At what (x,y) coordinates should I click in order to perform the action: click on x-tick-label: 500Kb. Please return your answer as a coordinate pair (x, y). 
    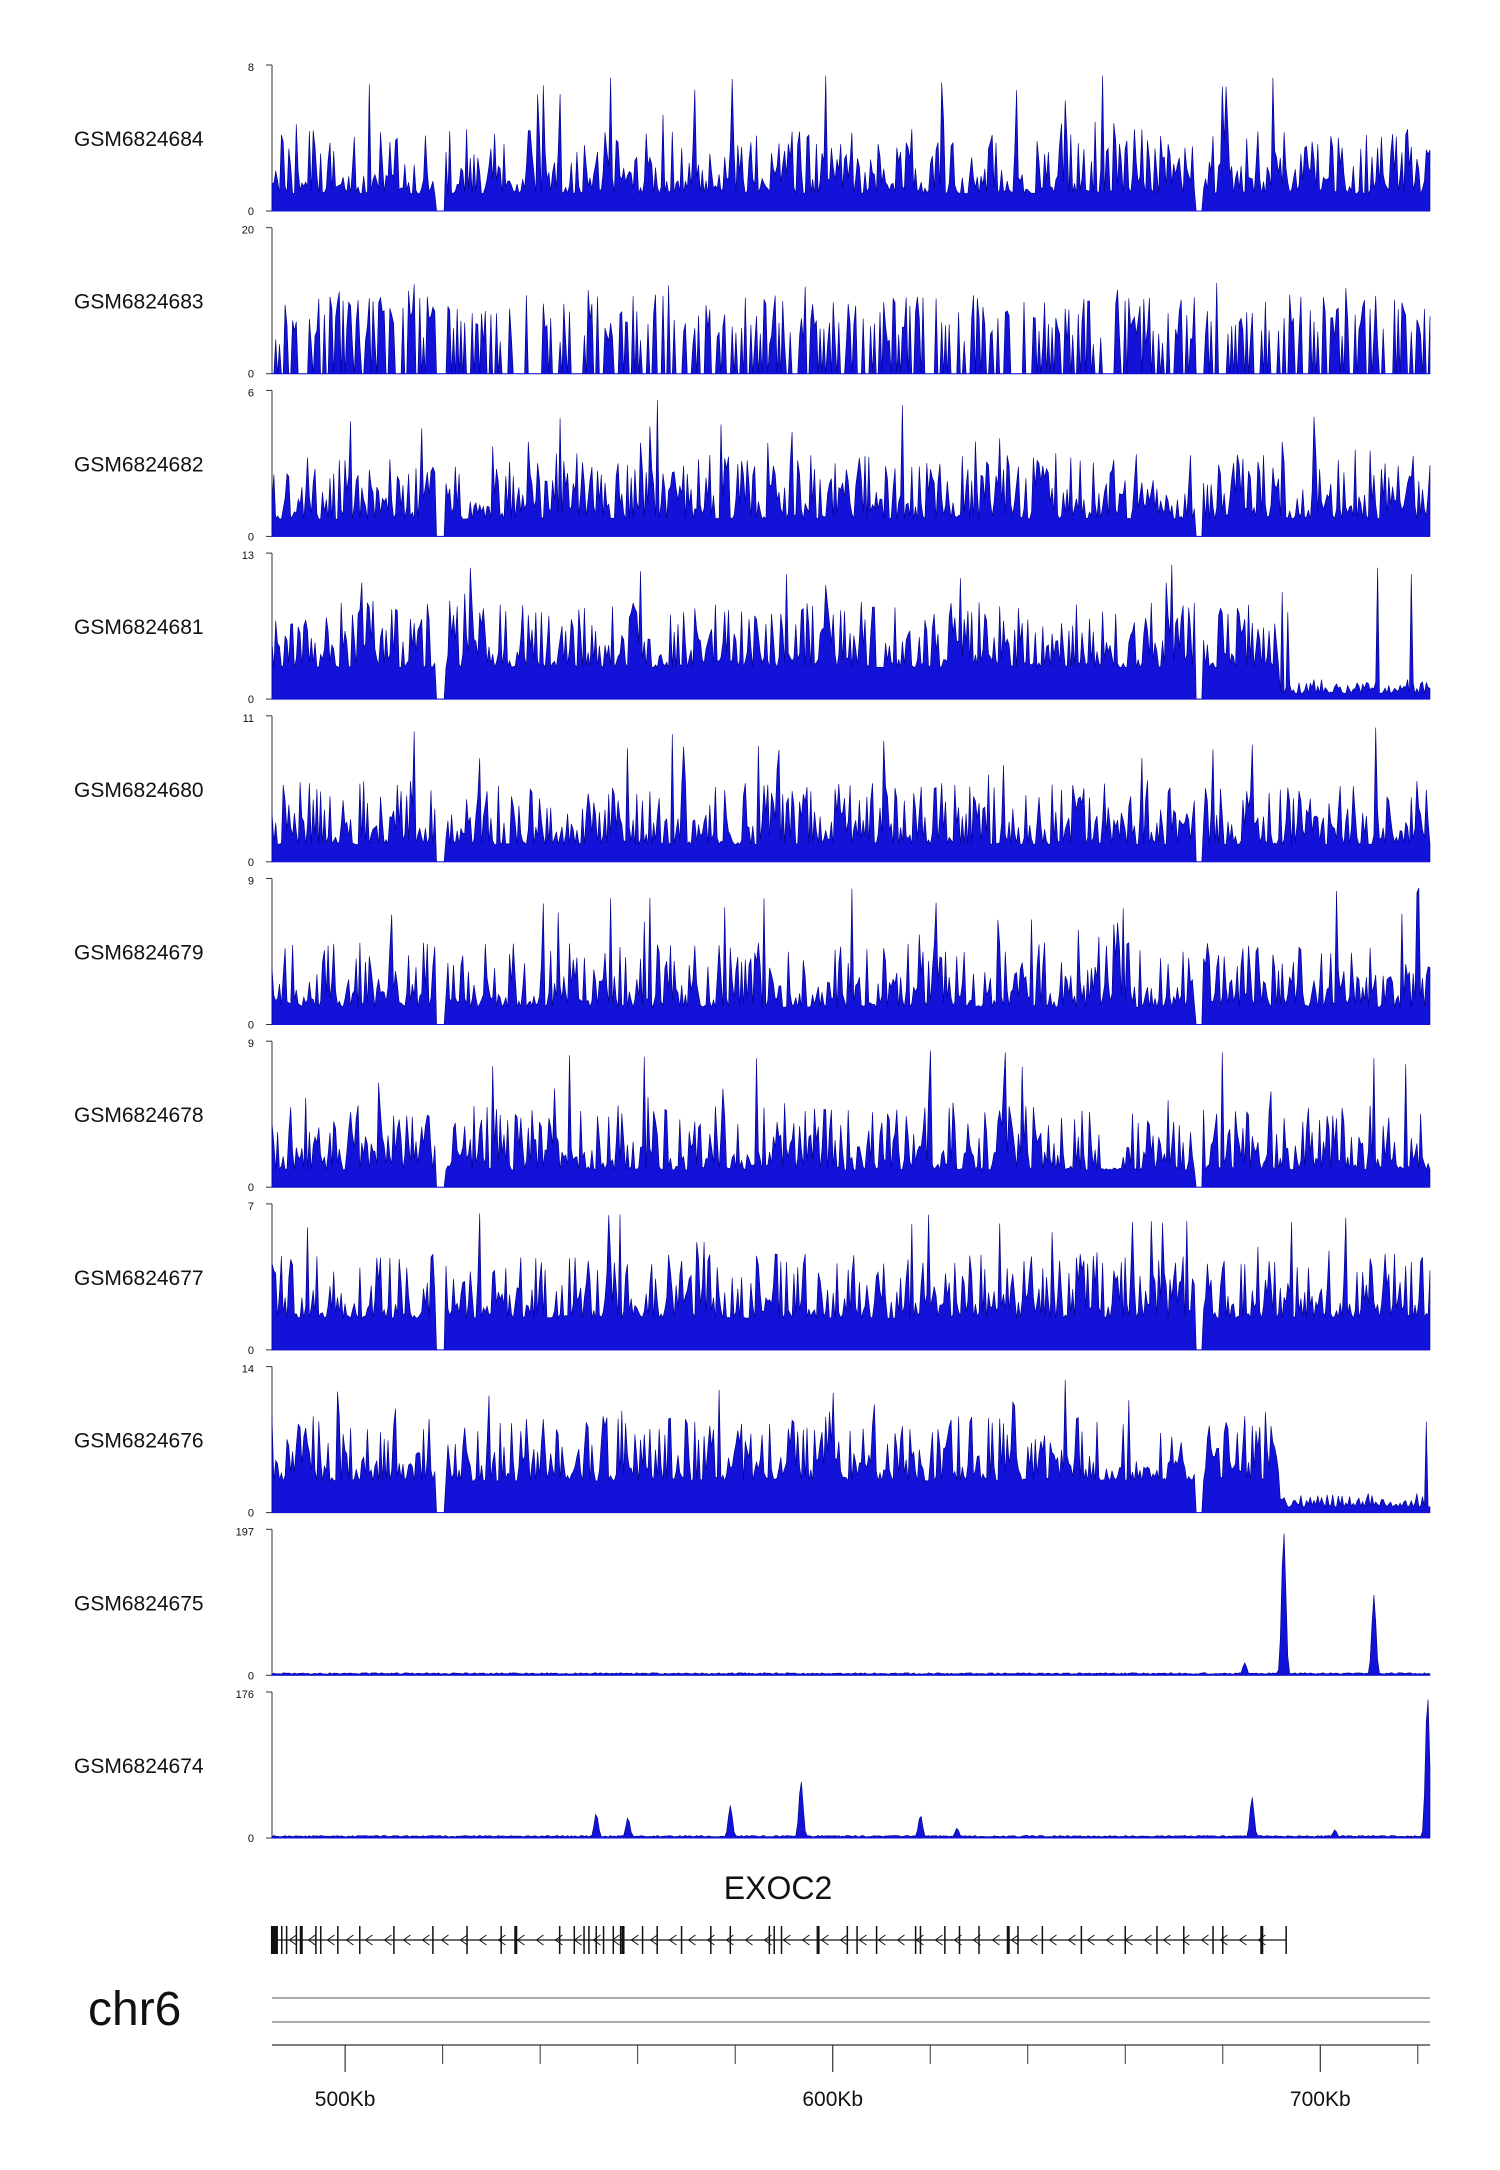
    Looking at the image, I should click on (345, 2099).